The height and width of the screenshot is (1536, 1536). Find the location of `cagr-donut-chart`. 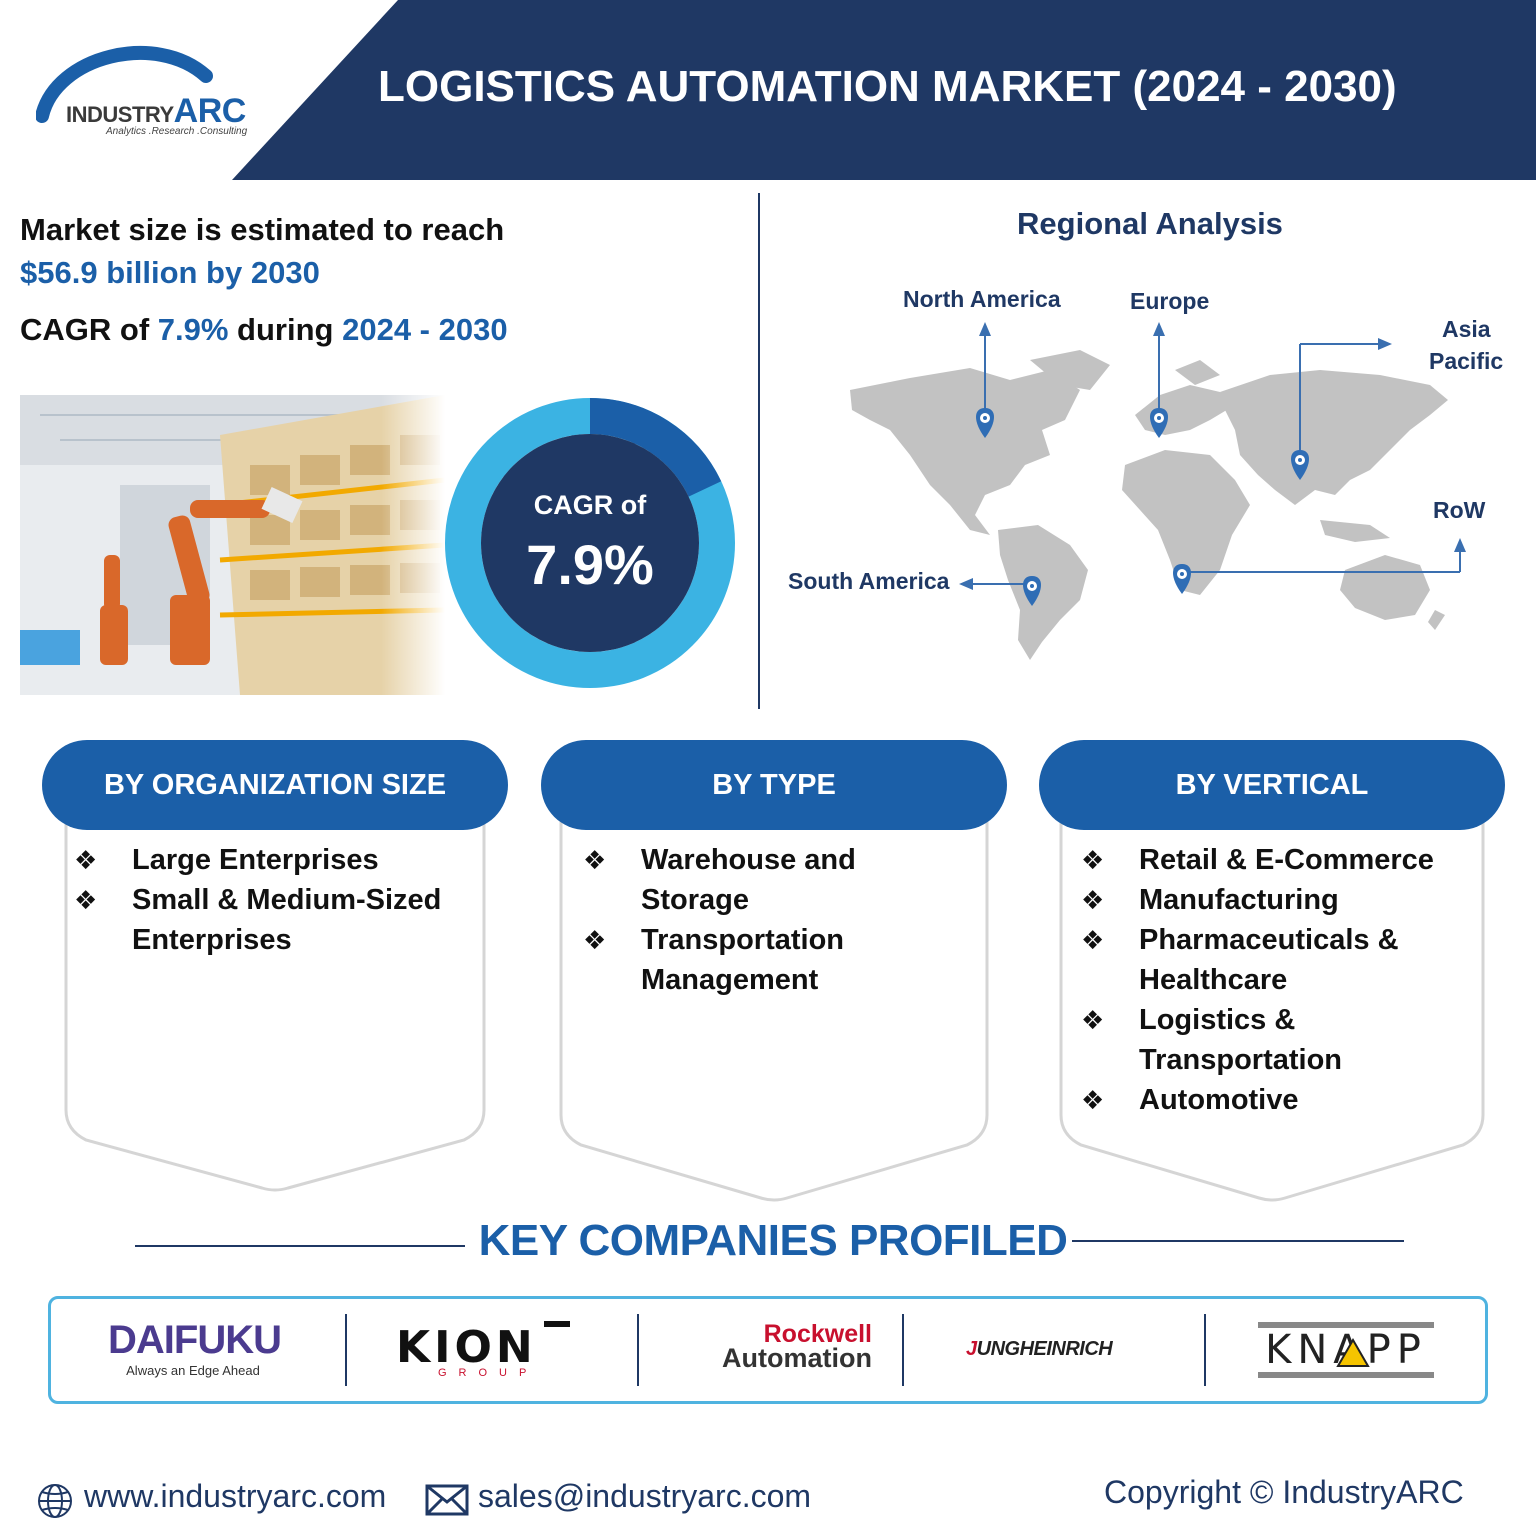

cagr-donut-chart is located at coordinates (590, 543).